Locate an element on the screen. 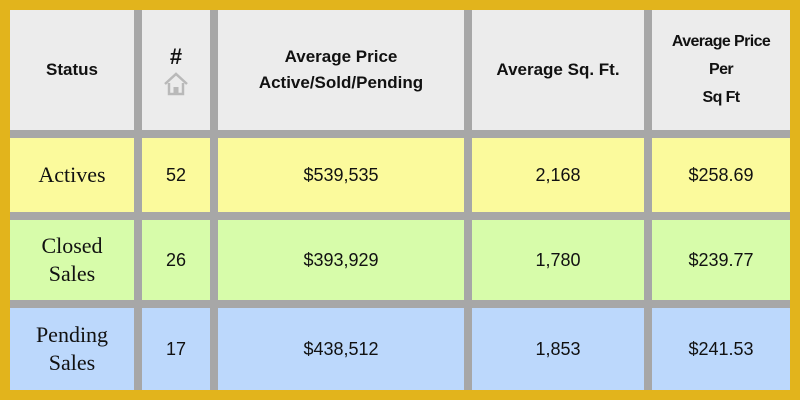 The width and height of the screenshot is (800, 400). header-status: Status is located at coordinates (72, 70).